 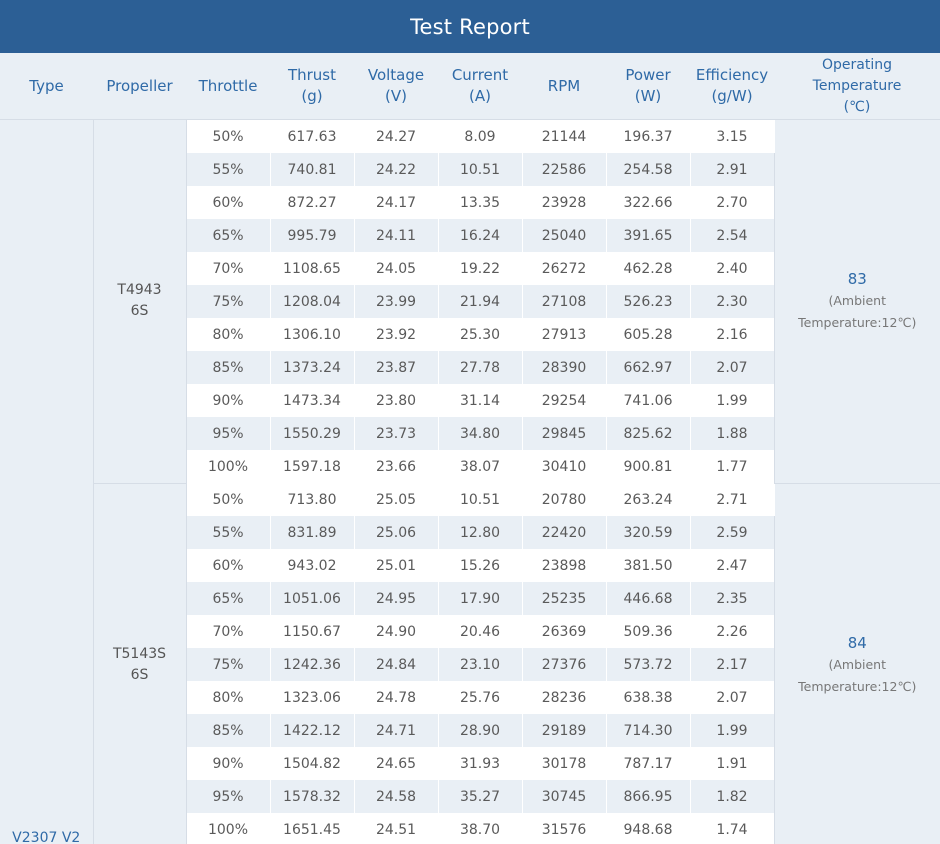 What do you see at coordinates (228, 532) in the screenshot?
I see `throttle-cell: 55%` at bounding box center [228, 532].